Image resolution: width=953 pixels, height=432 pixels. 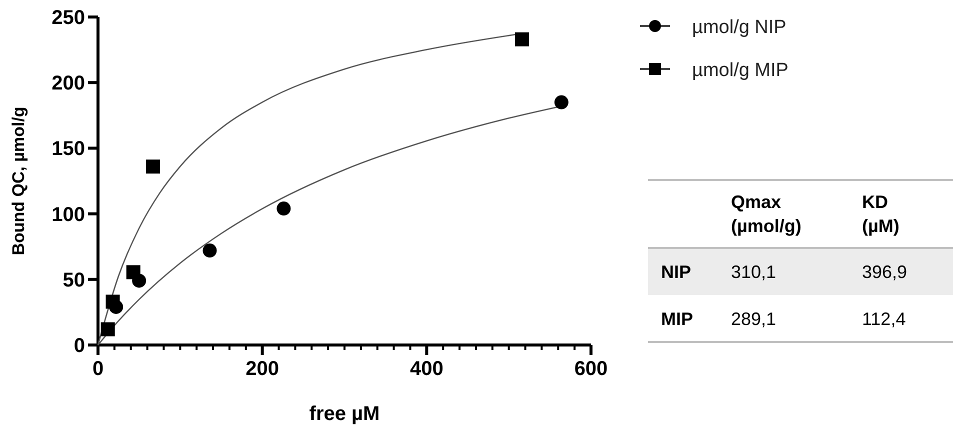 What do you see at coordinates (766, 214) in the screenshot?
I see `category-label: Qmax (µmol/g)` at bounding box center [766, 214].